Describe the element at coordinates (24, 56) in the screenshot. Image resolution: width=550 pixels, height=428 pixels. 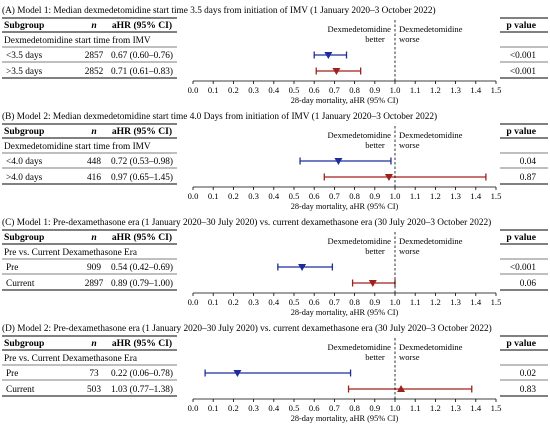
I see `row-label: <3.5 days` at that location.